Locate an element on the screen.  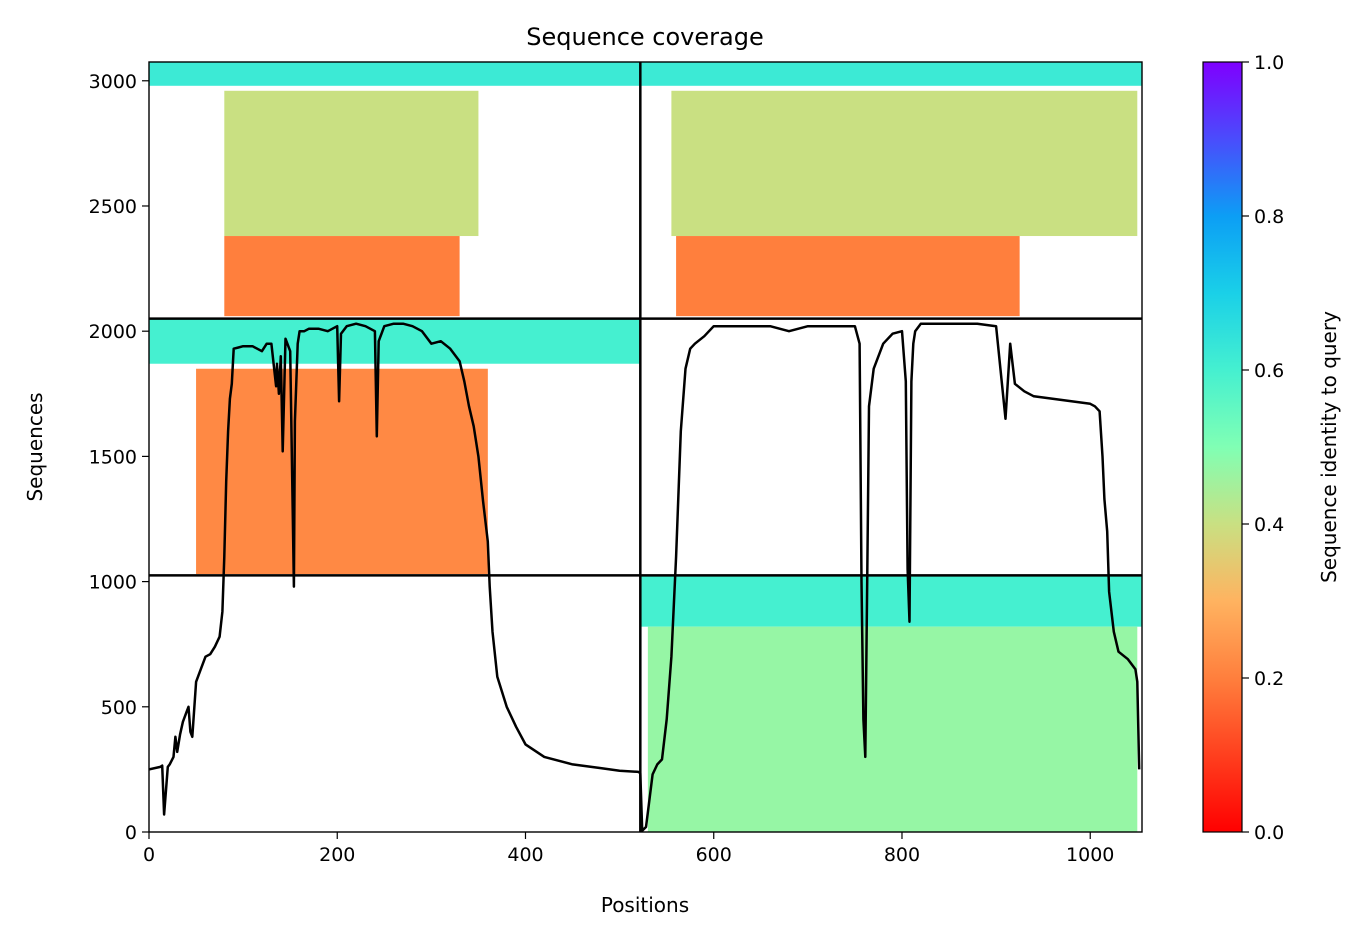
colorbar-label: Sequence identity to query is located at coordinates (1329, 447).